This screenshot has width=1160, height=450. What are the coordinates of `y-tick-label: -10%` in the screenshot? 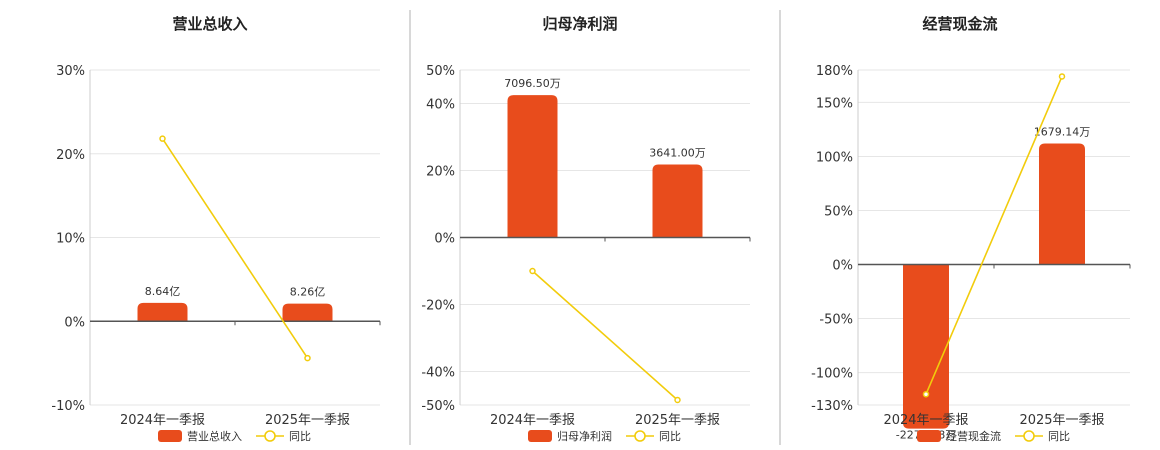 It's located at (68, 406).